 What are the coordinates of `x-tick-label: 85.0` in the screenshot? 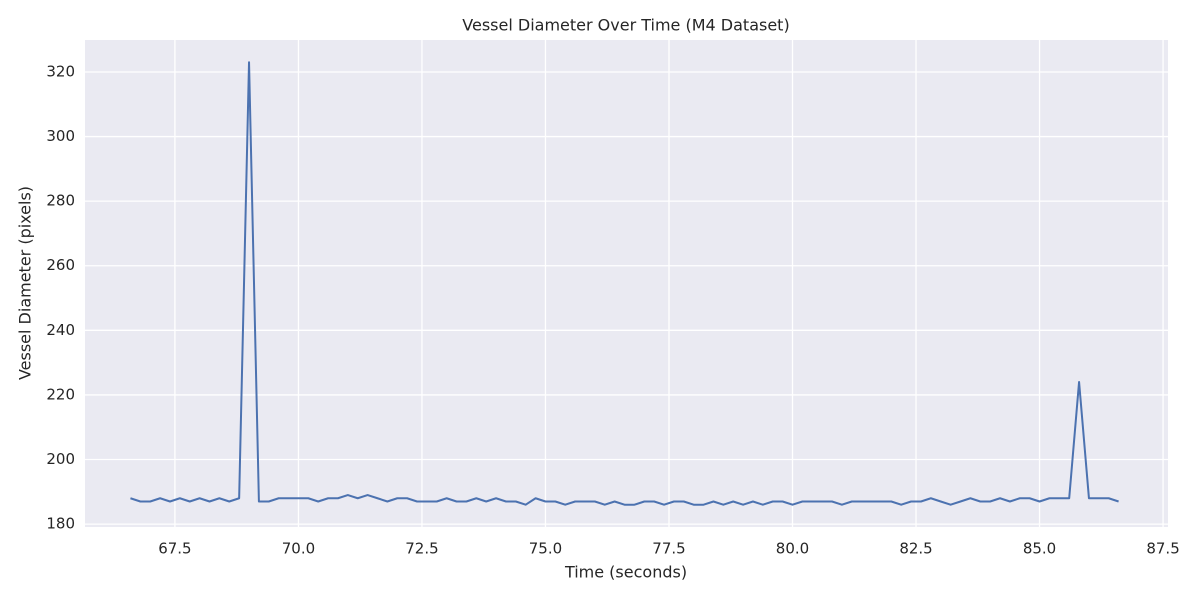 It's located at (1039, 549).